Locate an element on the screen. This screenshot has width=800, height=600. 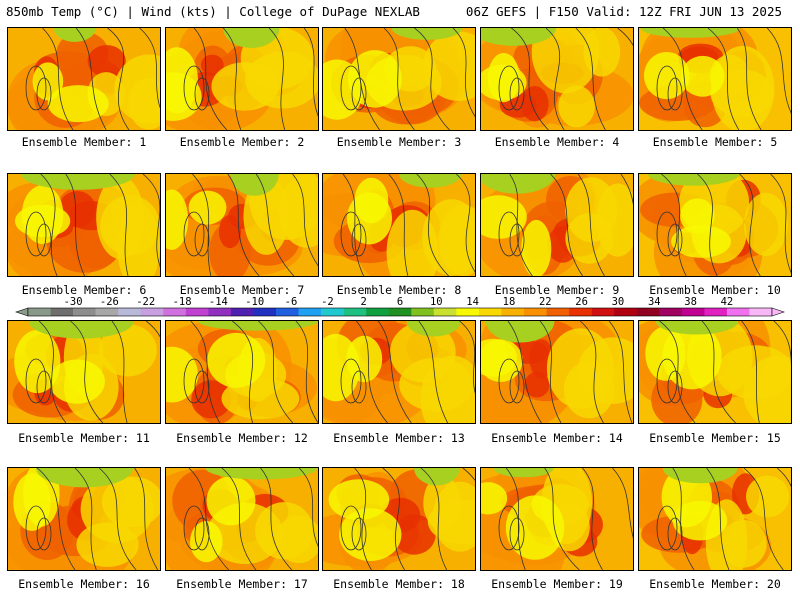
colorbar-tick-label: 14 is located at coordinates (472, 302).